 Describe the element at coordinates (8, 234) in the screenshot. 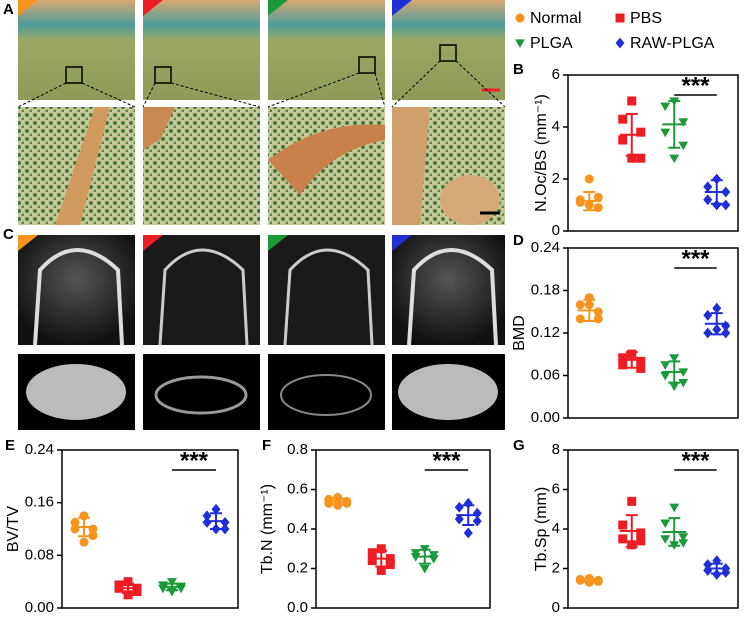

I see `panel-label: C` at that location.